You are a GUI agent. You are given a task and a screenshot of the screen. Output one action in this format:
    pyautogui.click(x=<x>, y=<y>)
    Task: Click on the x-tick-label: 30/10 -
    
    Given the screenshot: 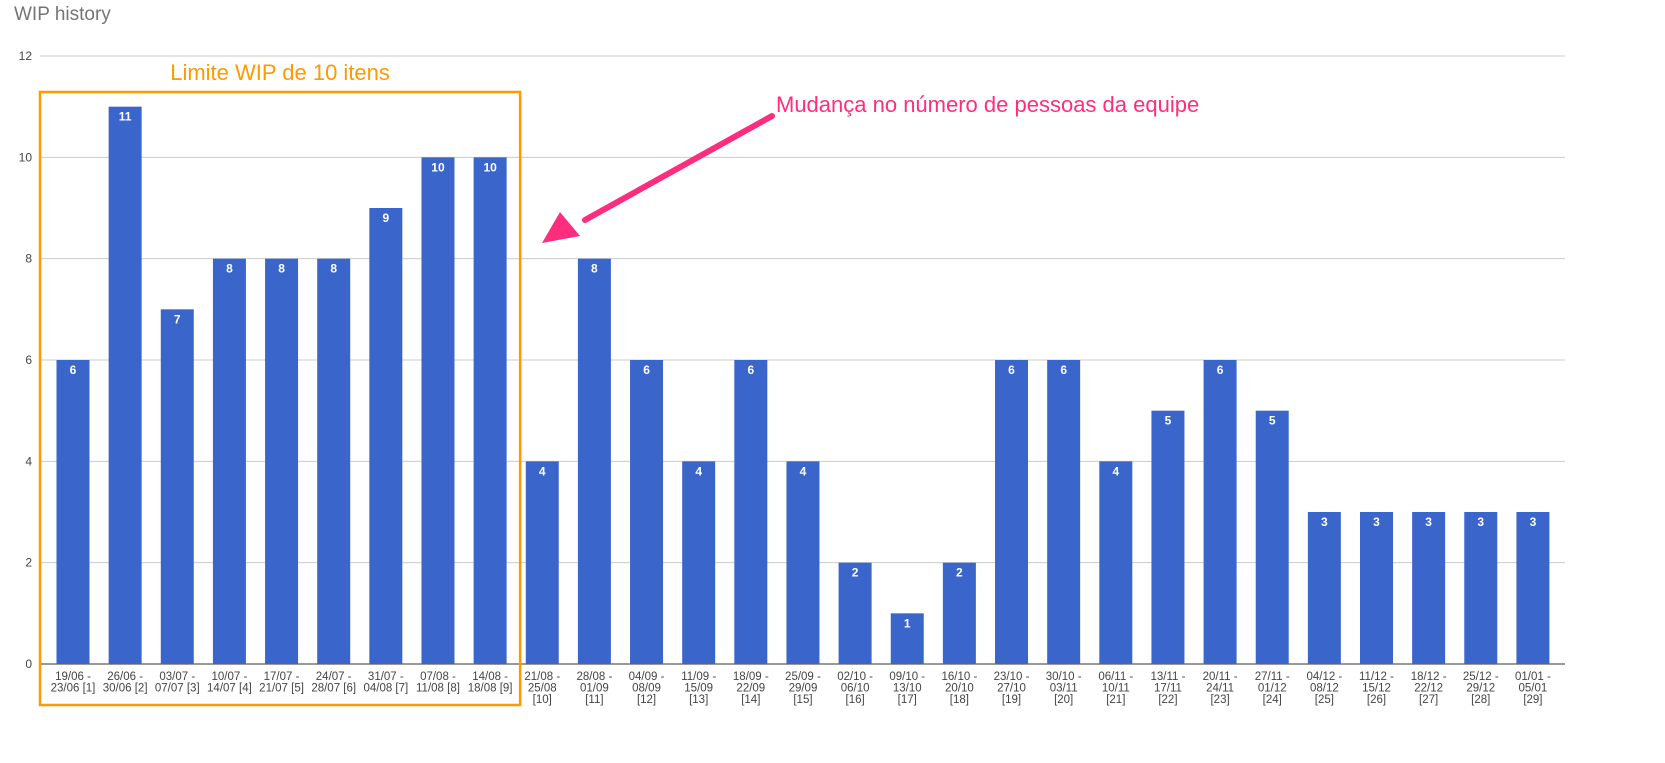 What is the action you would take?
    pyautogui.click(x=1064, y=677)
    